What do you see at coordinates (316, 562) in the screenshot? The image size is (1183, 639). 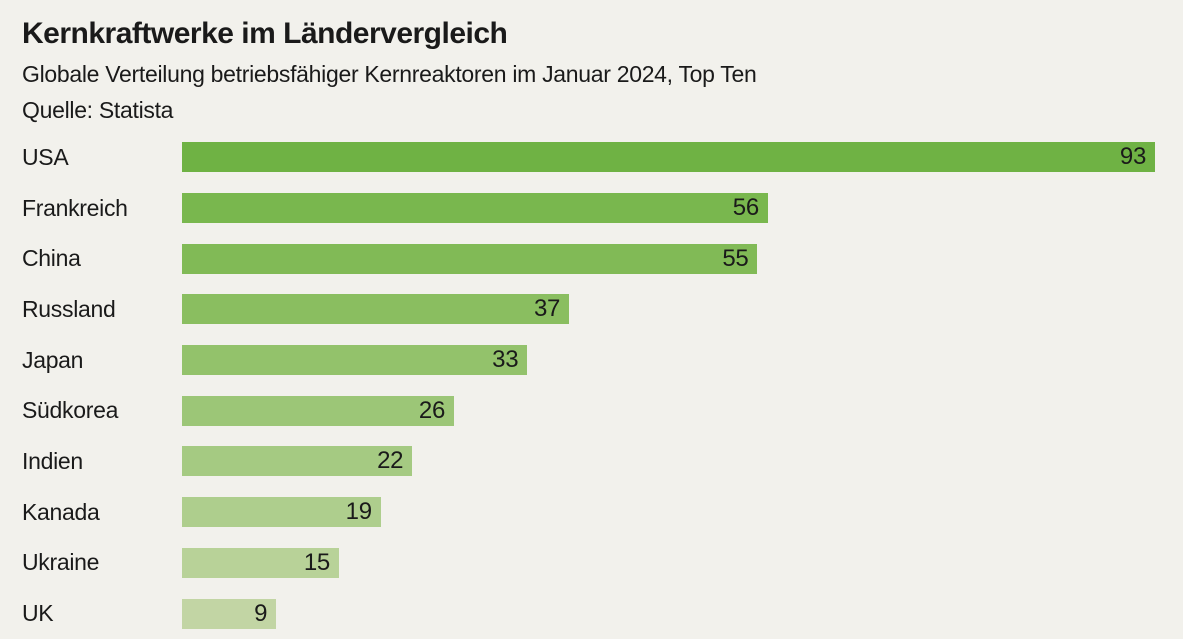 I see `bar-value-label: 15` at bounding box center [316, 562].